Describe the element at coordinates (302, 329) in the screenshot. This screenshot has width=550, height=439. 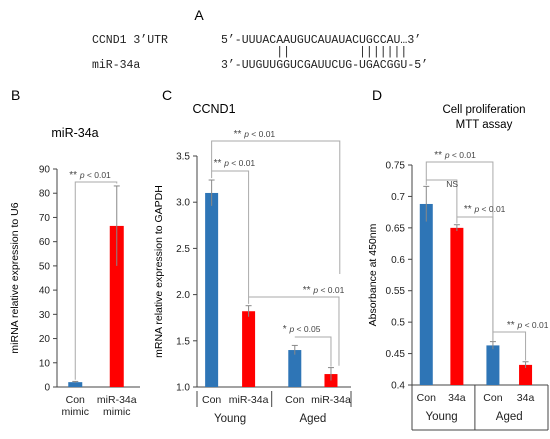
I see `significance-label: * p < 0.05` at that location.